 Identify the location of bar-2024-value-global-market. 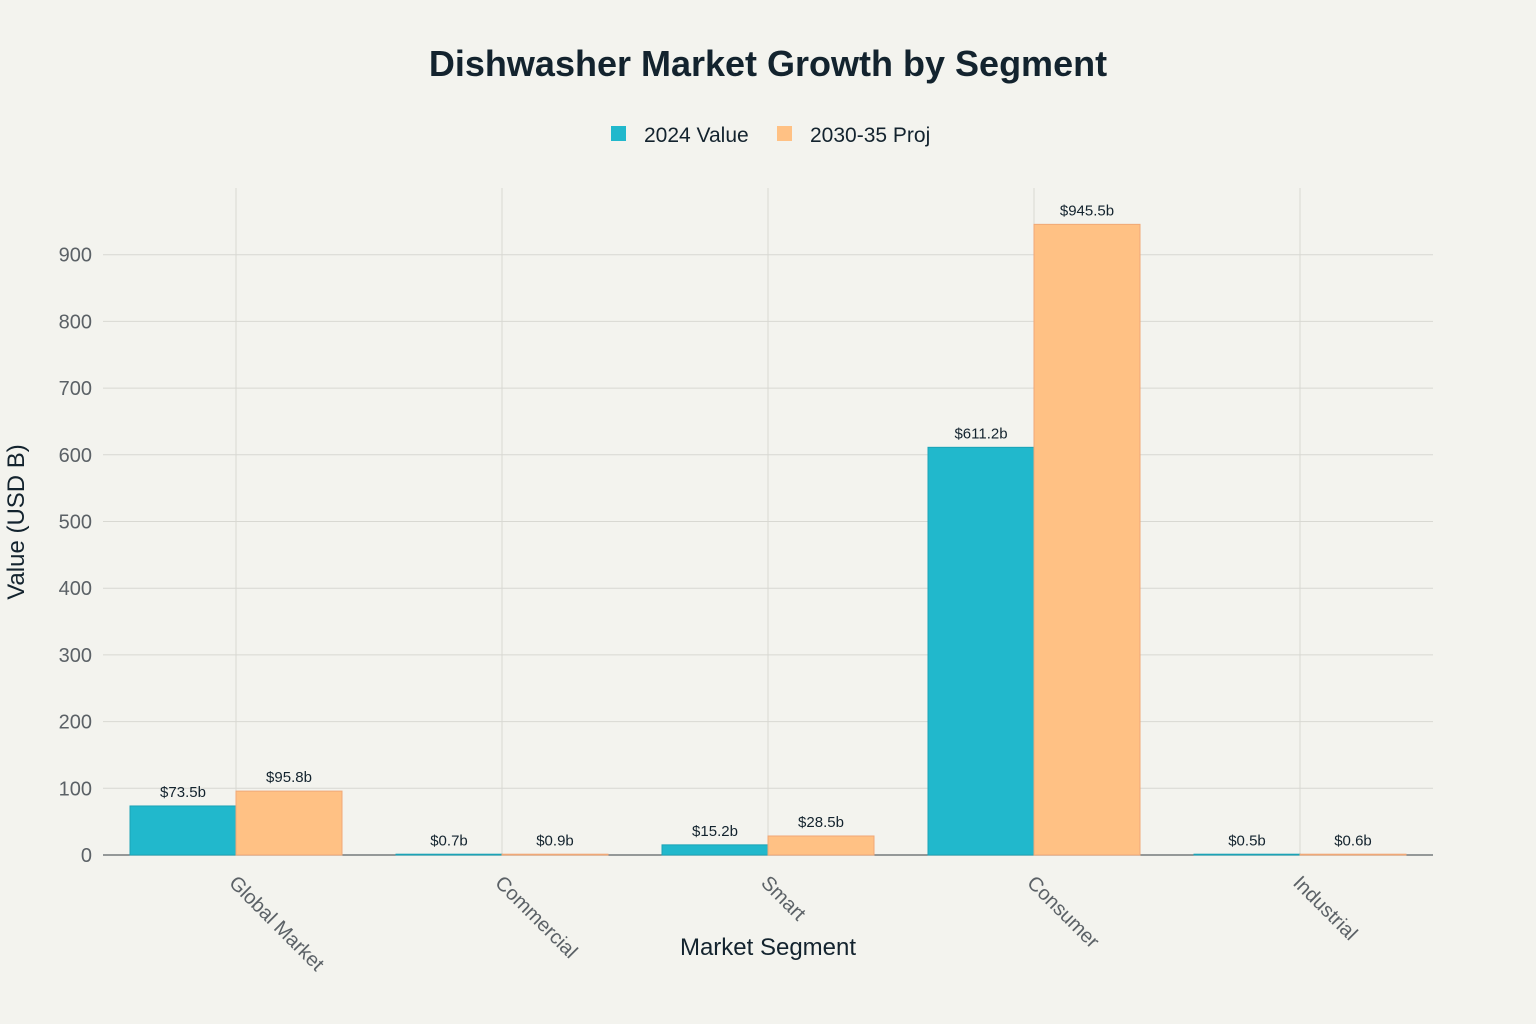
(183, 830).